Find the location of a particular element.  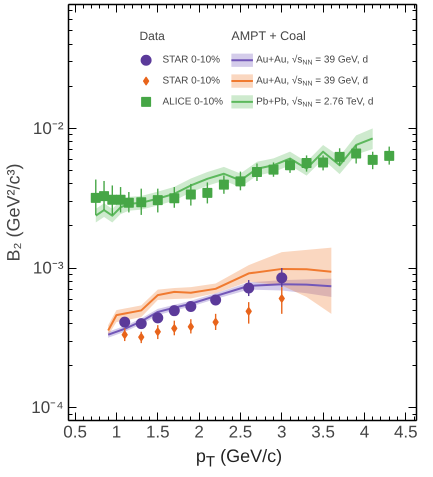

x-tick-label: 4.5 is located at coordinates (406, 432).